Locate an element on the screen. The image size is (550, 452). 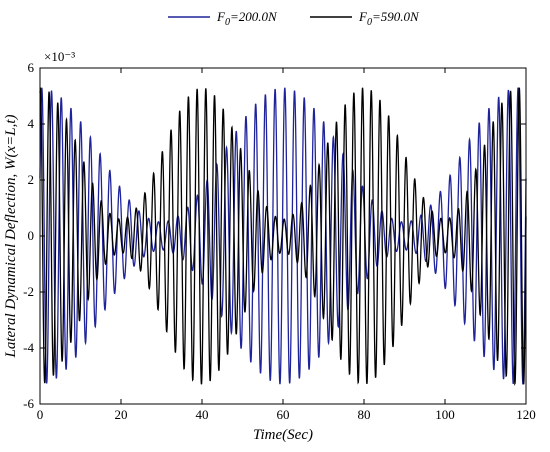
y-scale-label: ×10⁻³ is located at coordinates (59, 56).